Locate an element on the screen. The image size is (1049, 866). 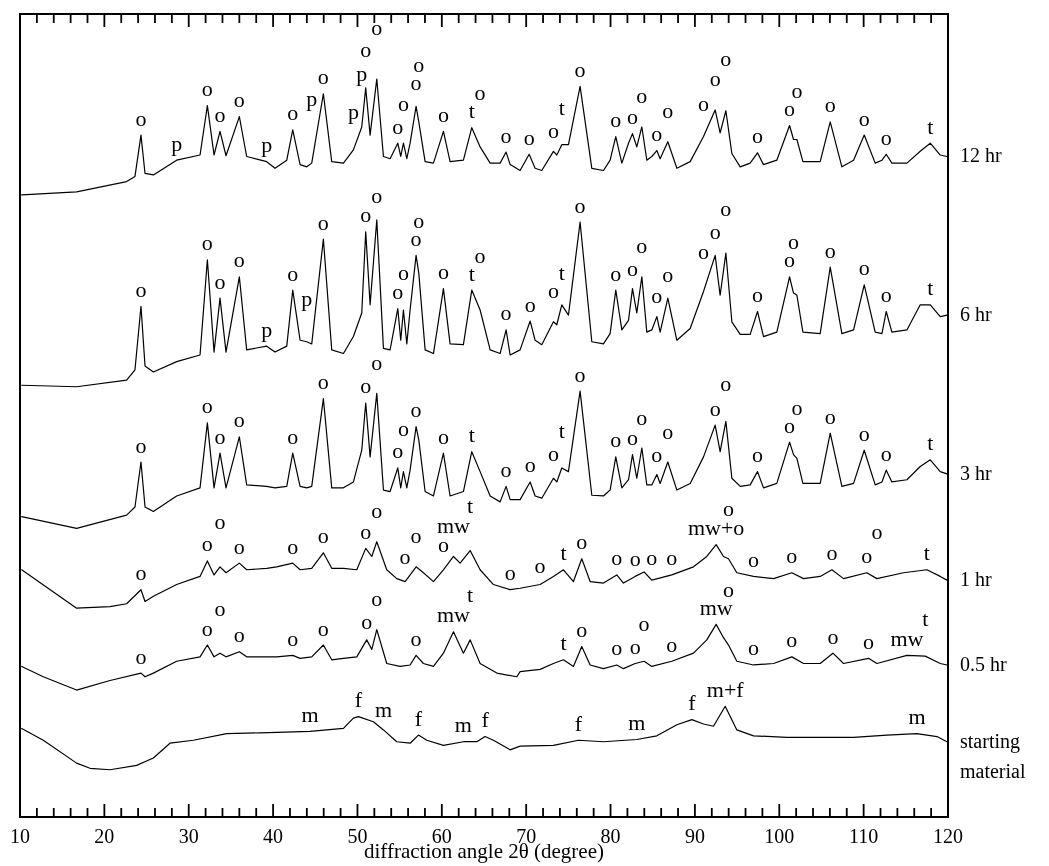
x-tick-label: 110 is located at coordinates (864, 836).